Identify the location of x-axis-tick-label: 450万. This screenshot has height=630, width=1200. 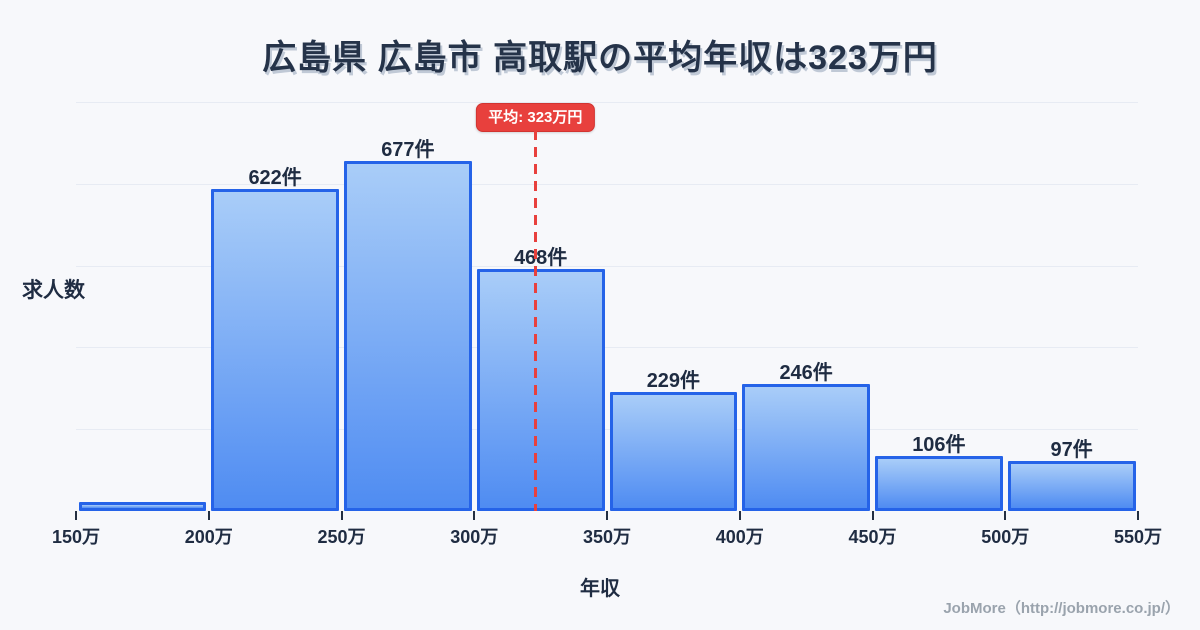
(872, 537).